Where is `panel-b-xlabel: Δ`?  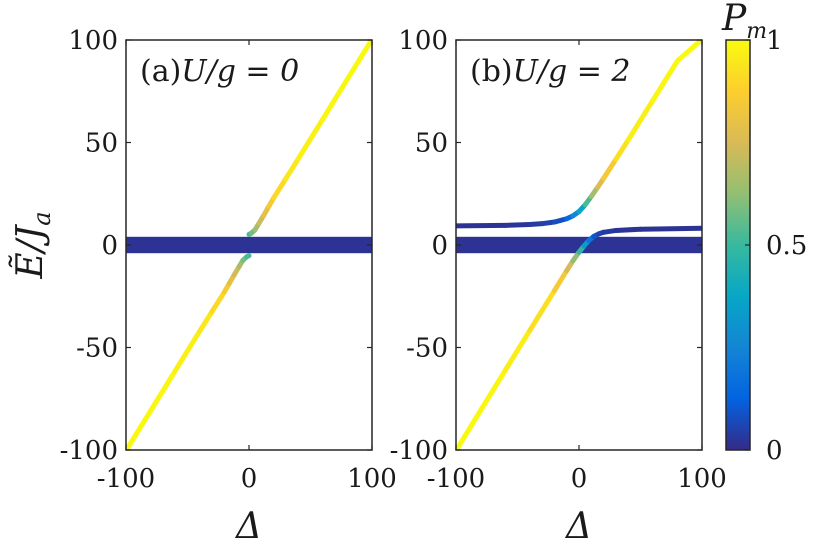
panel-b-xlabel: Δ is located at coordinates (578, 526).